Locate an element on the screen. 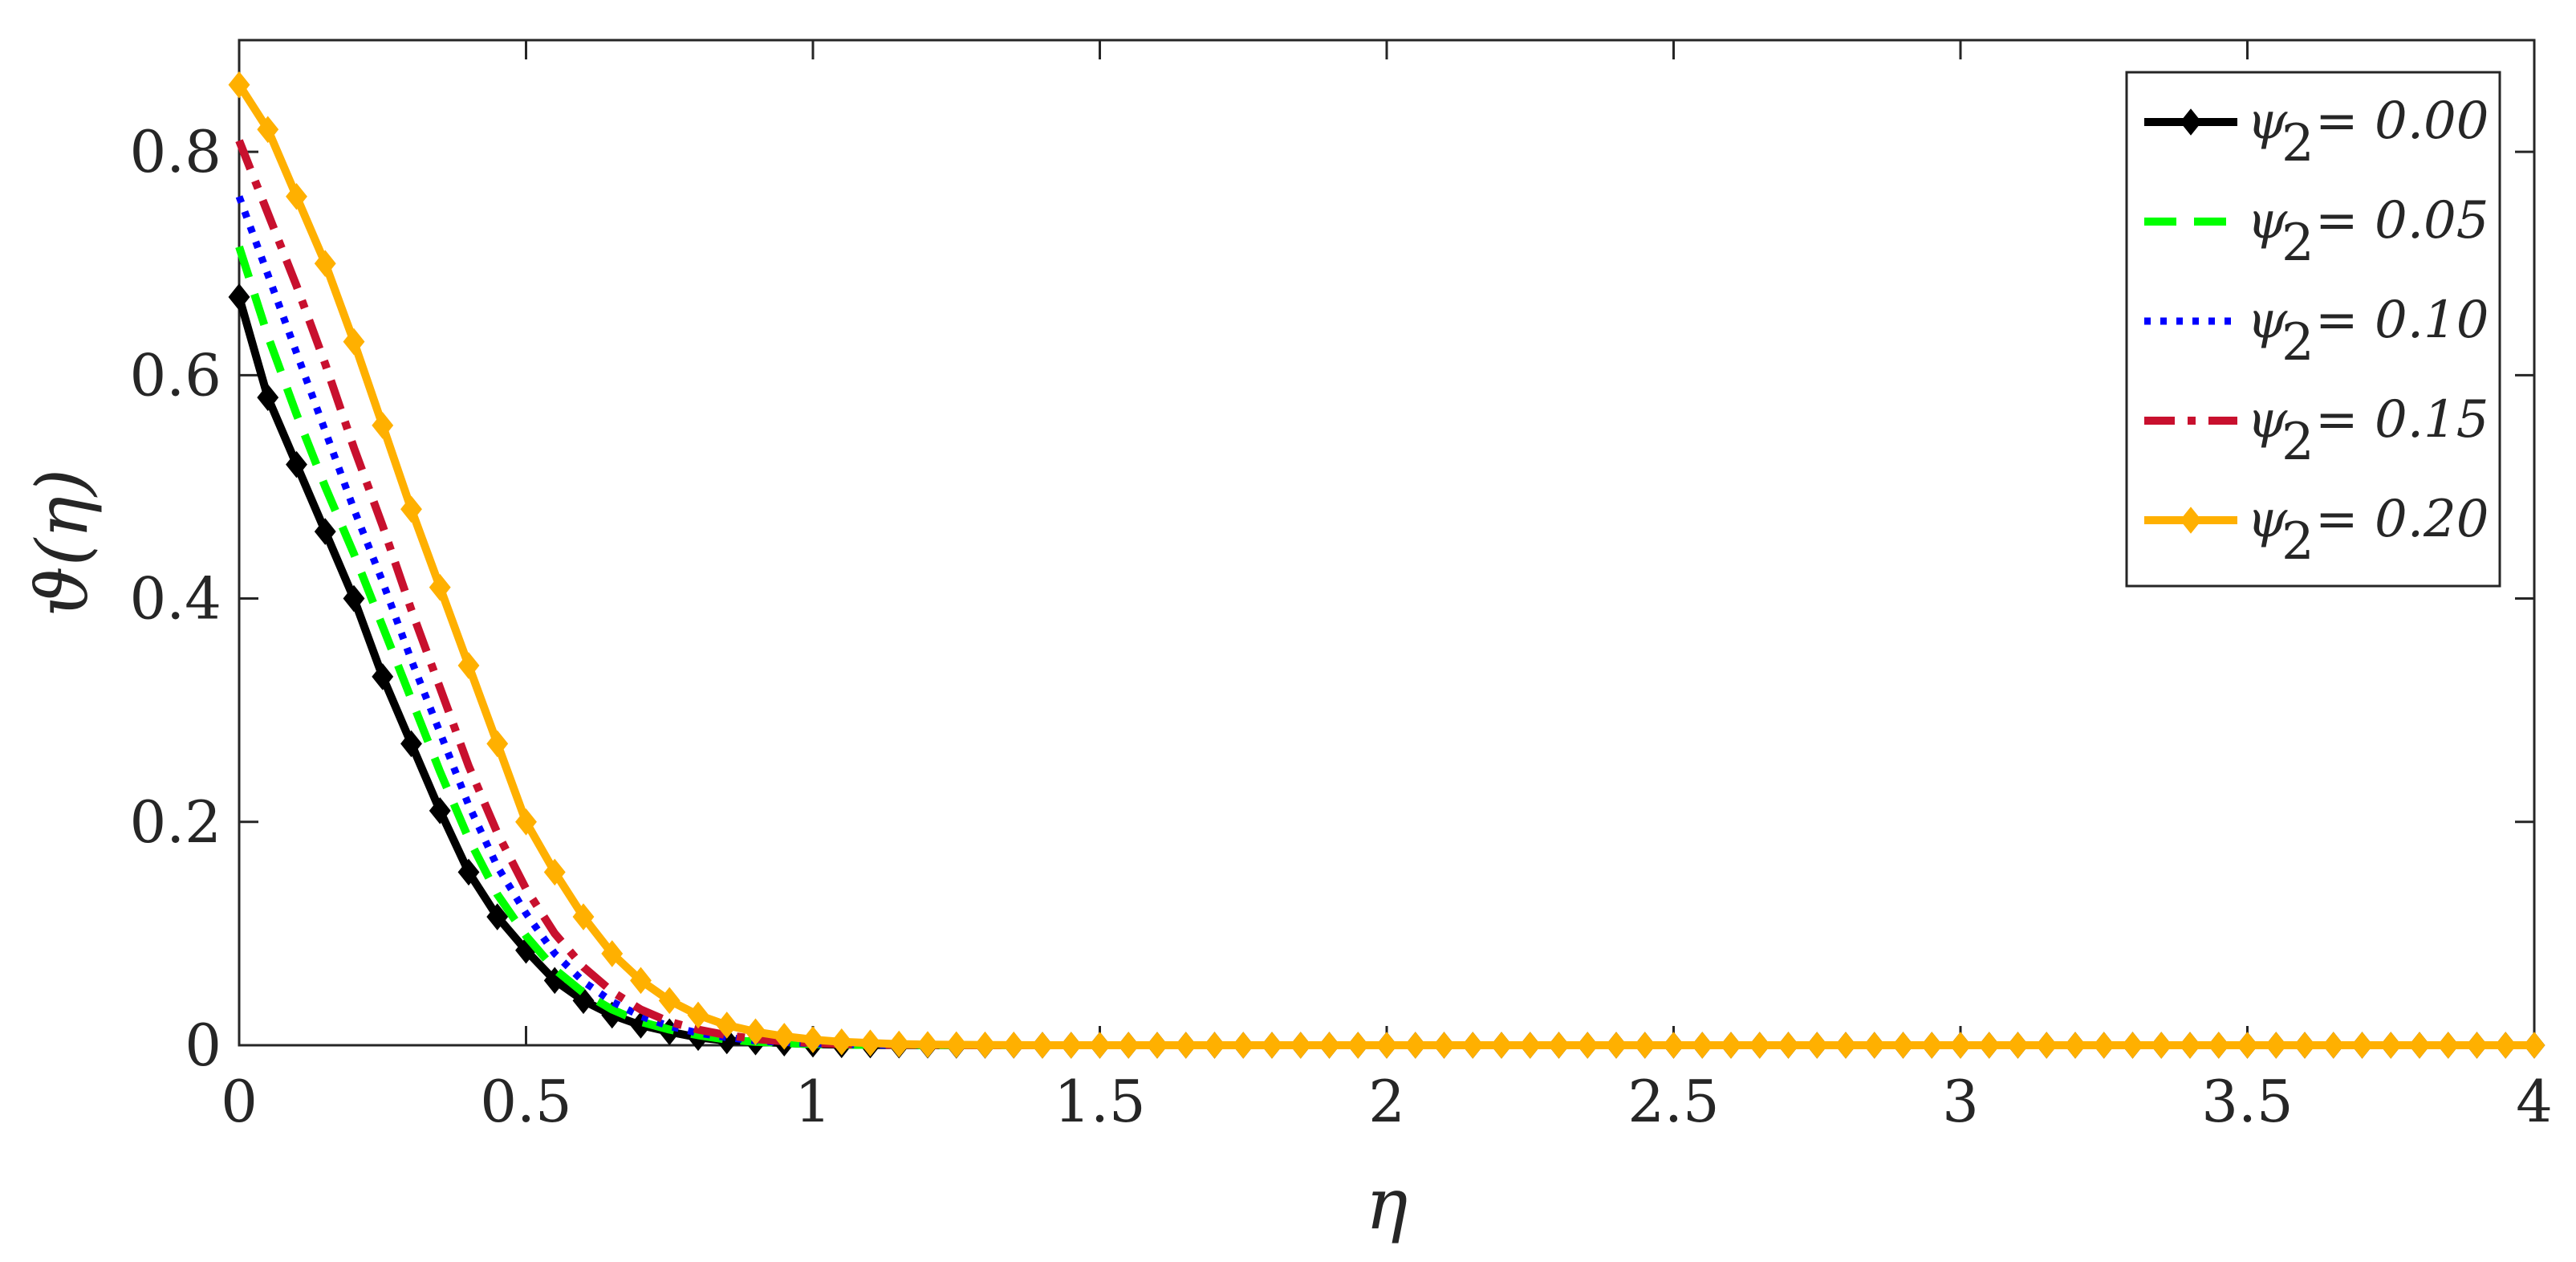 The height and width of the screenshot is (1262, 2576). legend-label: = 0.15 is located at coordinates (2402, 420).